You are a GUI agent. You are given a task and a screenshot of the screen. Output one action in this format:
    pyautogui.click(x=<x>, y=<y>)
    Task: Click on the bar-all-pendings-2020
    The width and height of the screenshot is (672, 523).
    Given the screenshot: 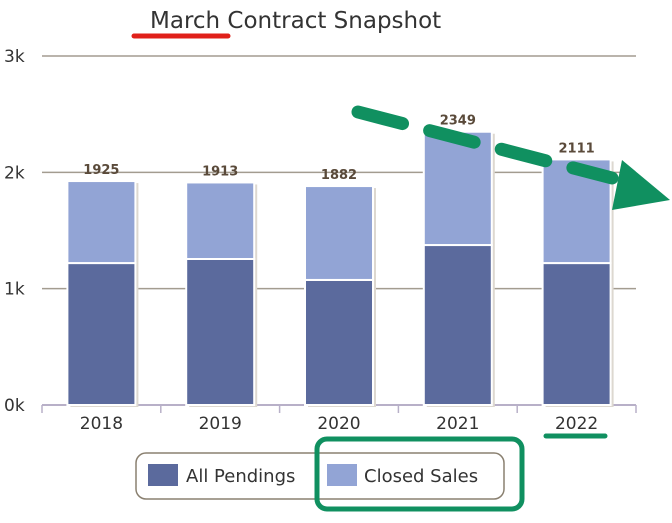 What is the action you would take?
    pyautogui.click(x=339, y=342)
    